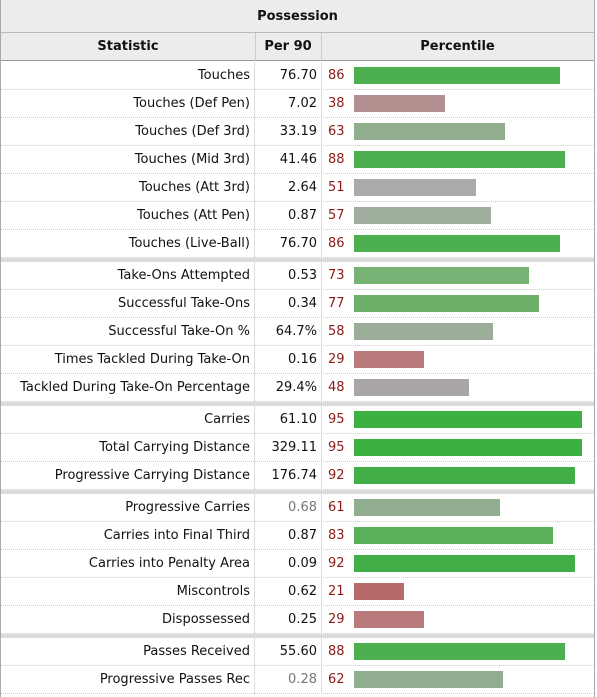  I want to click on per90-value: 41.46, so click(298, 159).